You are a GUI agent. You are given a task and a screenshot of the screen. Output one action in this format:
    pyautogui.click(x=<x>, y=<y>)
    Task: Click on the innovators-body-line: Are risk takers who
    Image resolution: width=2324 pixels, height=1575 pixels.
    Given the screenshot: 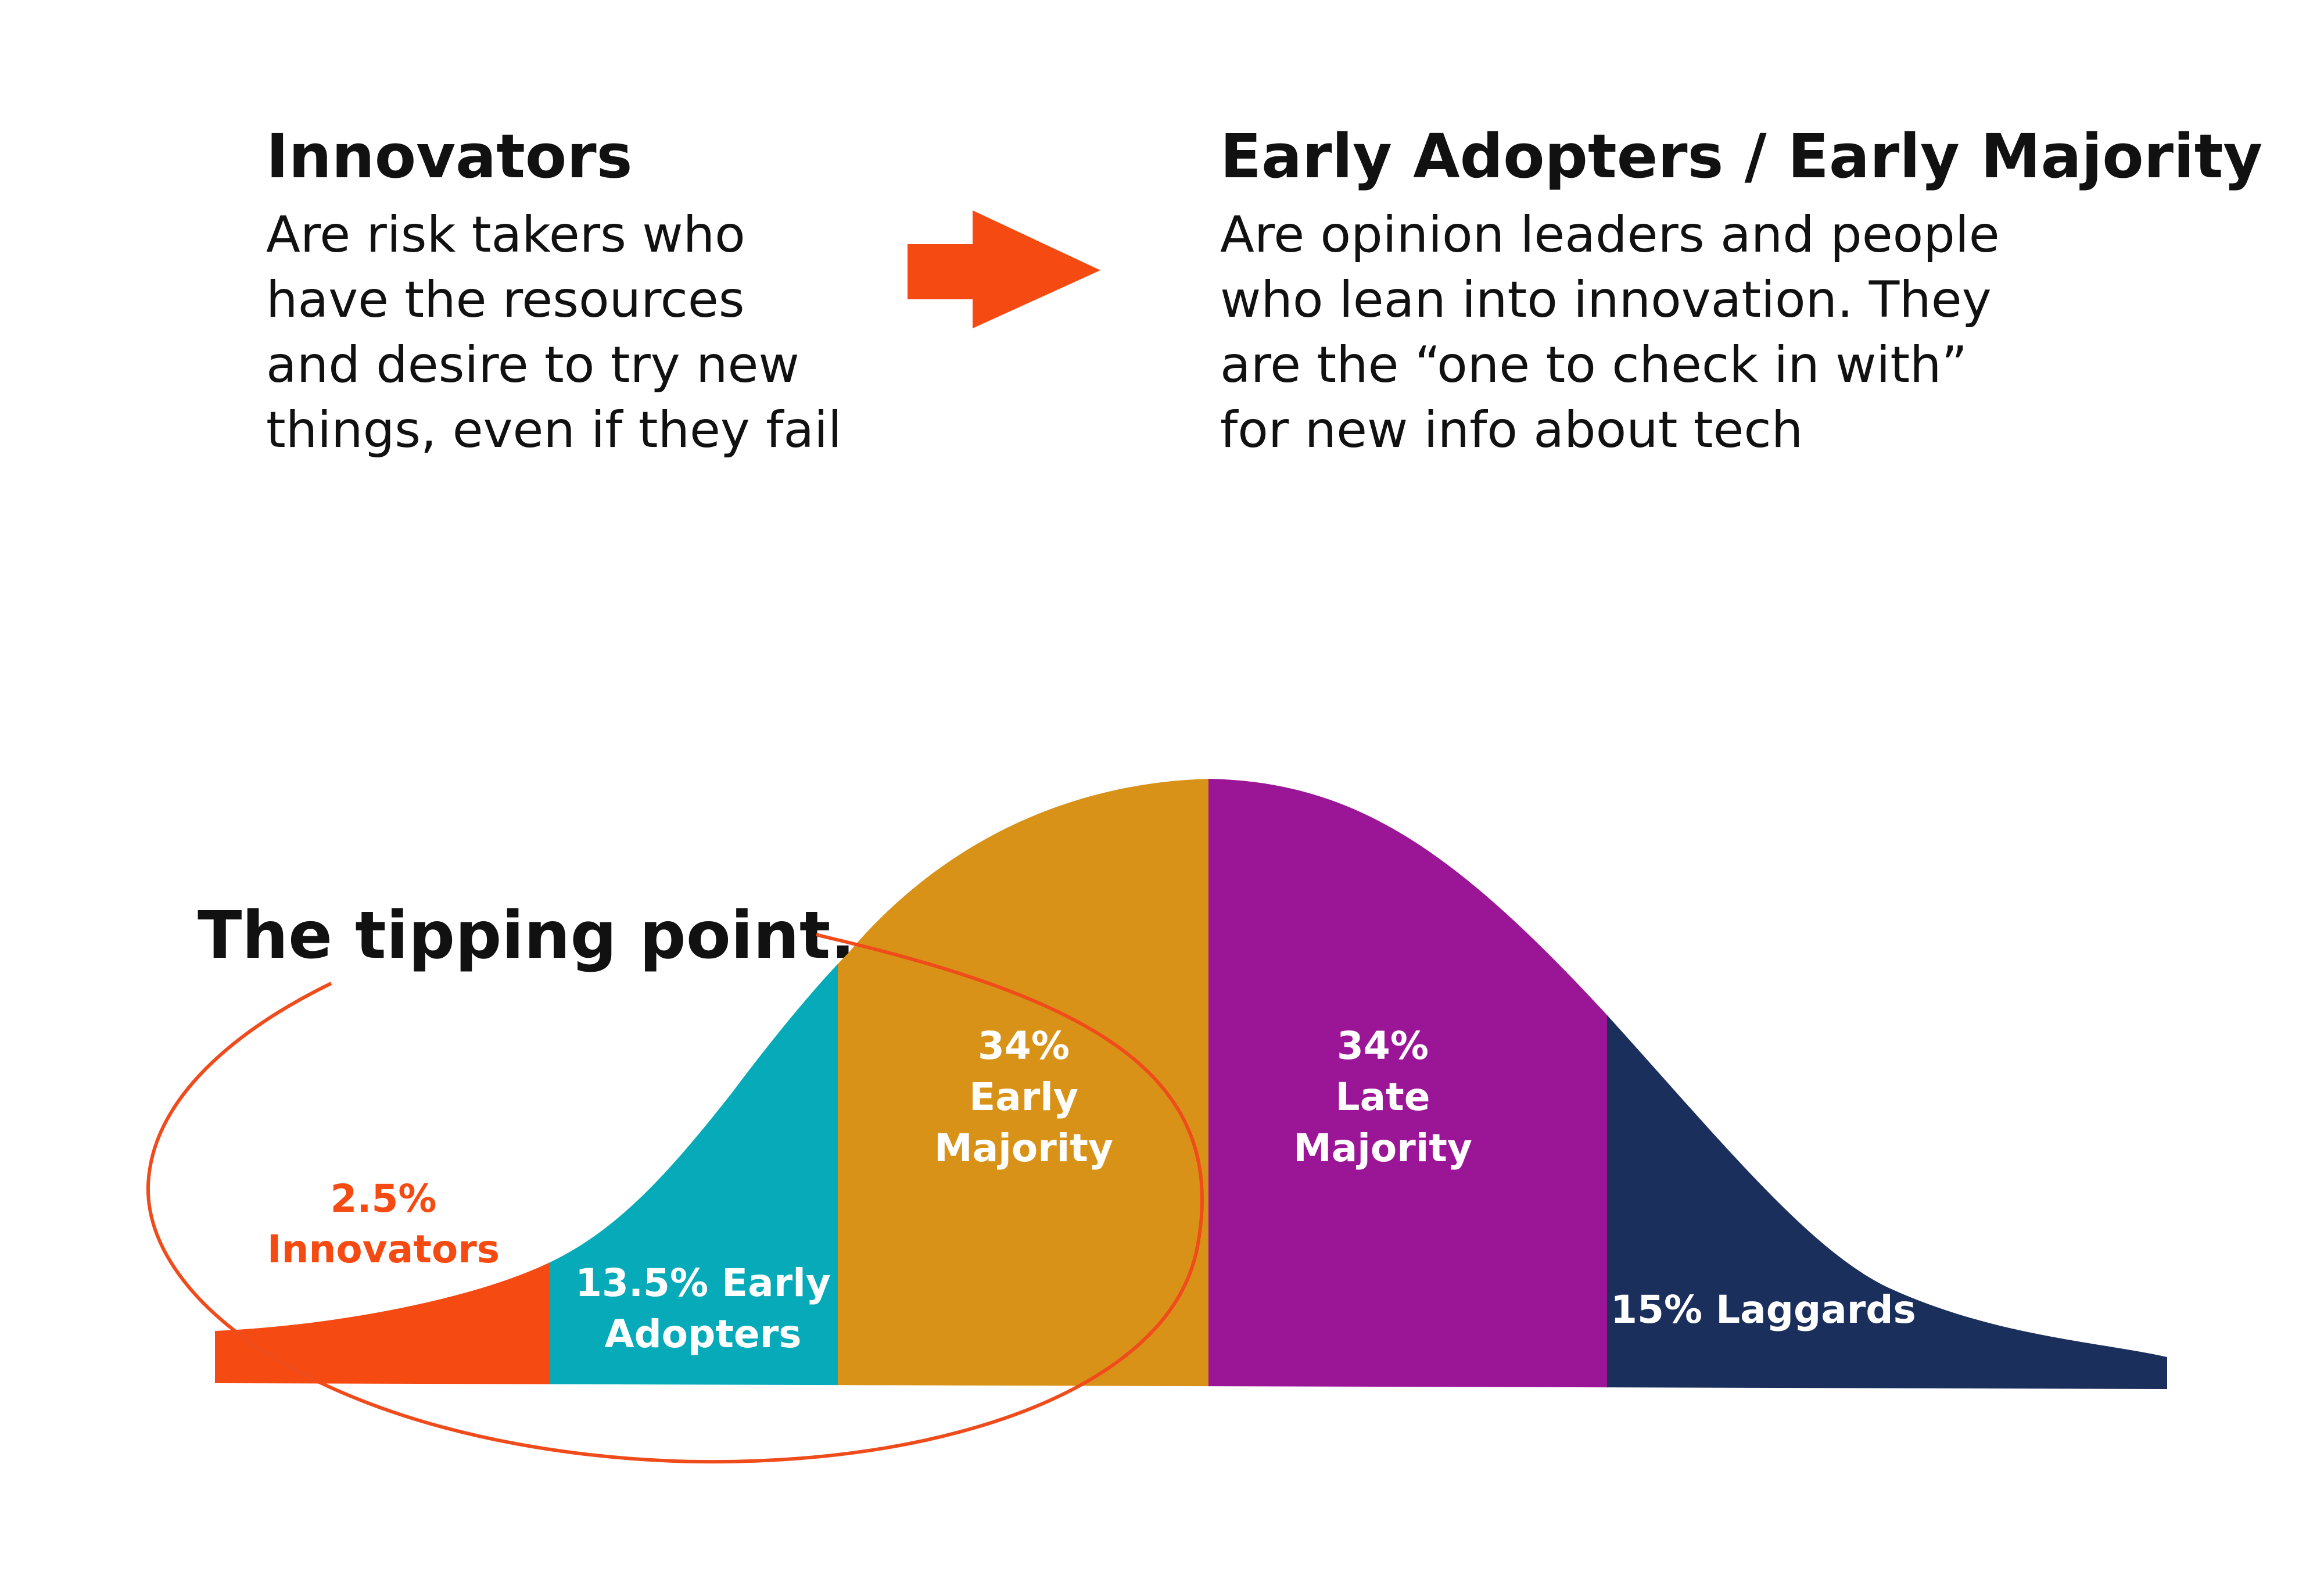 What is the action you would take?
    pyautogui.click(x=505, y=235)
    